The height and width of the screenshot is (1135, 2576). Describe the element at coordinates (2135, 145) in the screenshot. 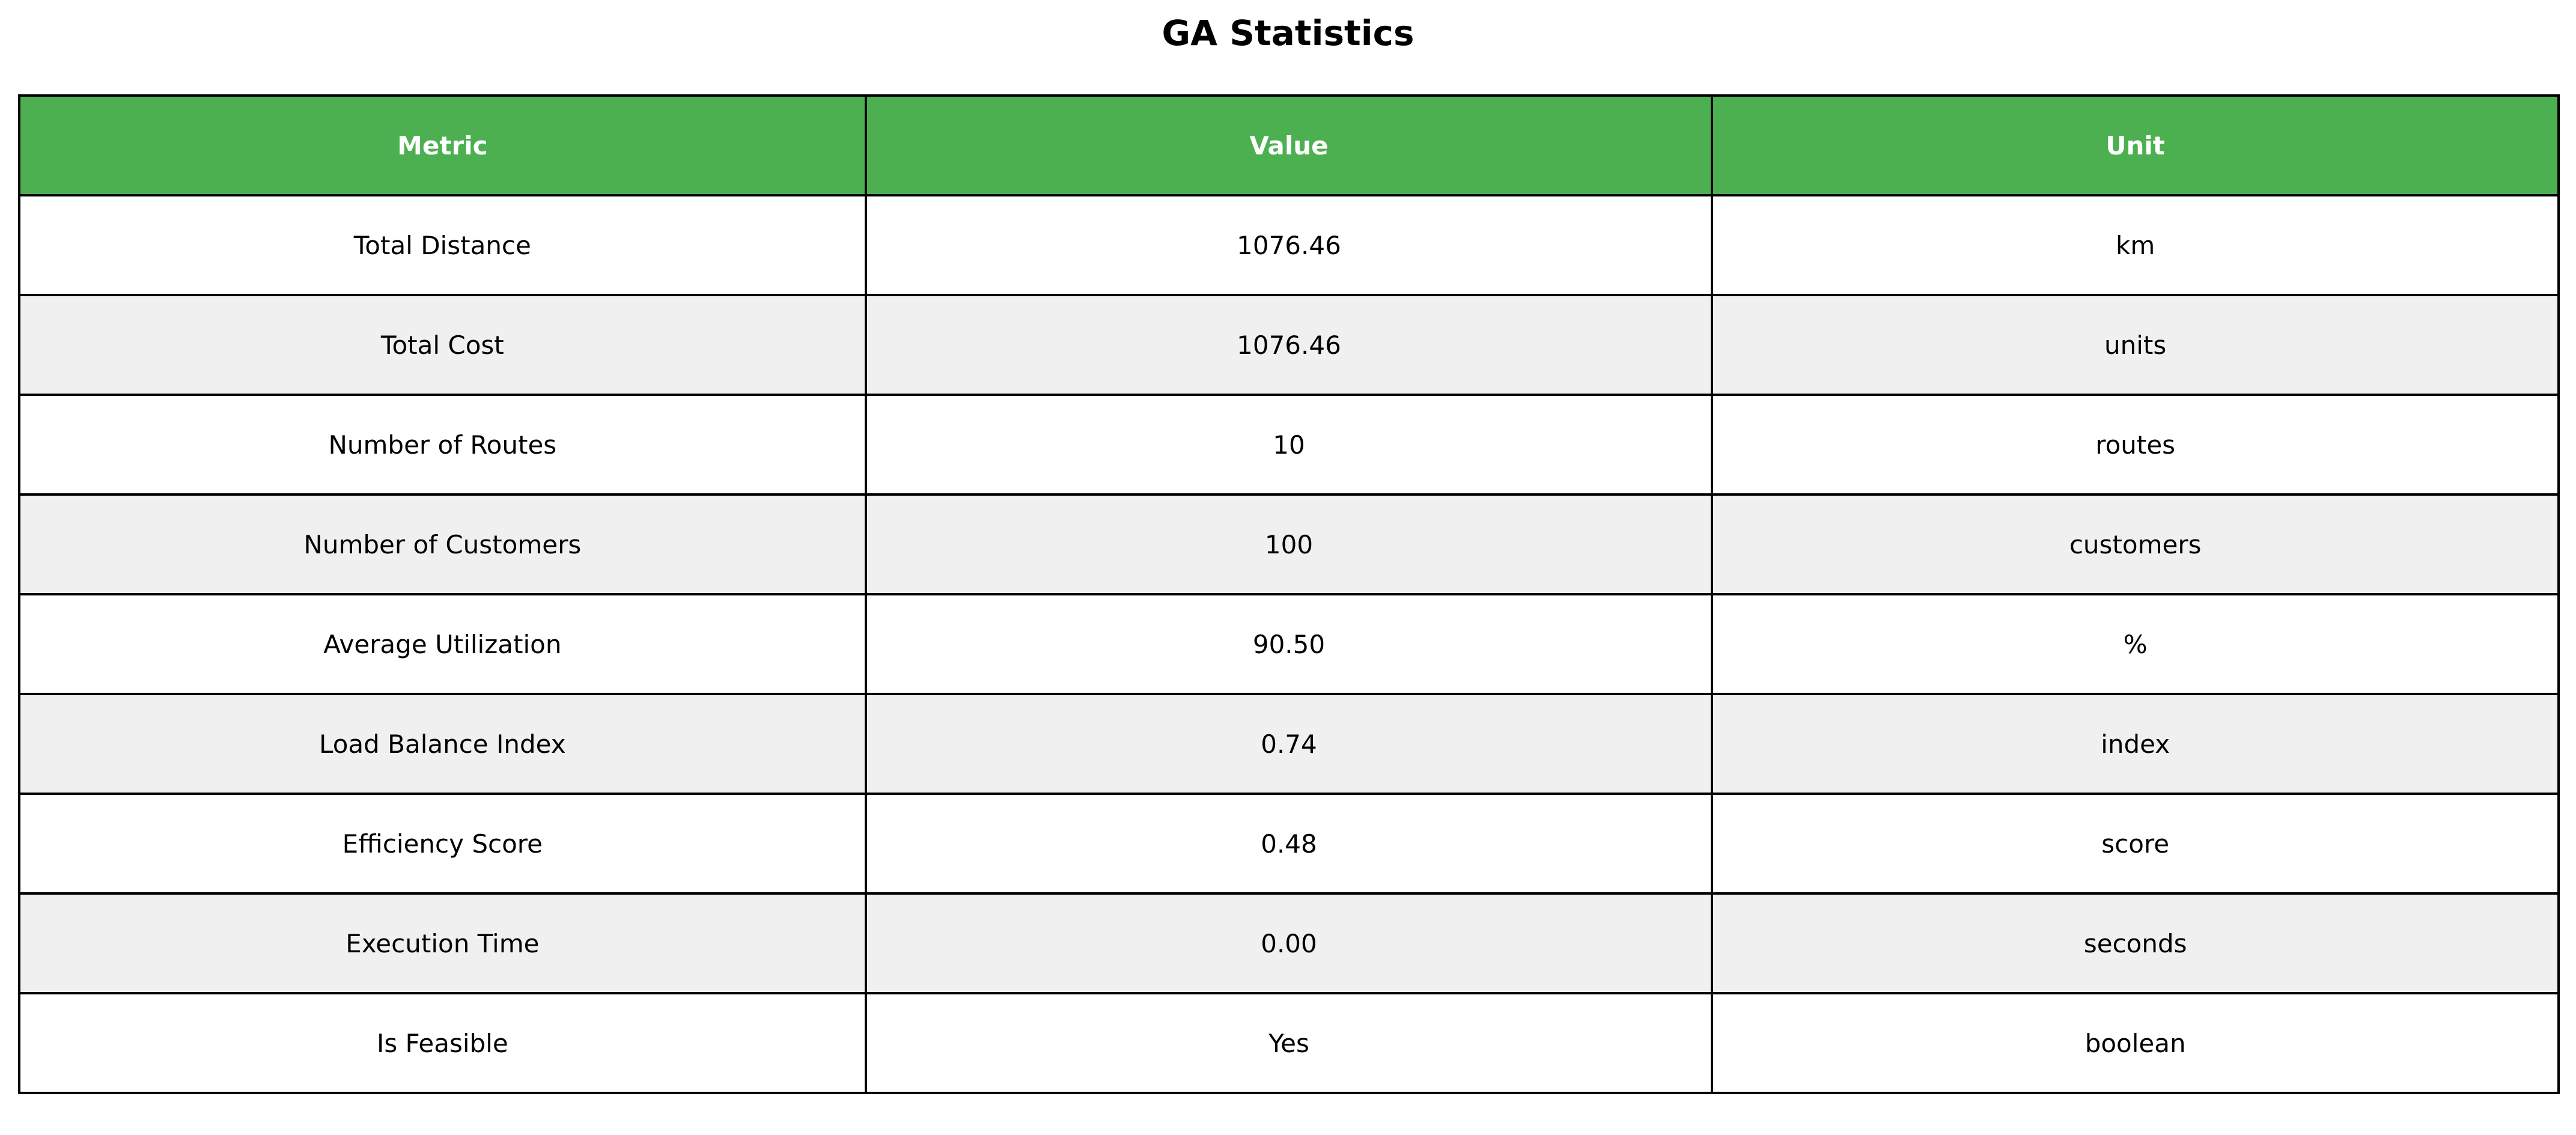

I see `header-cell-unit: Unit` at that location.